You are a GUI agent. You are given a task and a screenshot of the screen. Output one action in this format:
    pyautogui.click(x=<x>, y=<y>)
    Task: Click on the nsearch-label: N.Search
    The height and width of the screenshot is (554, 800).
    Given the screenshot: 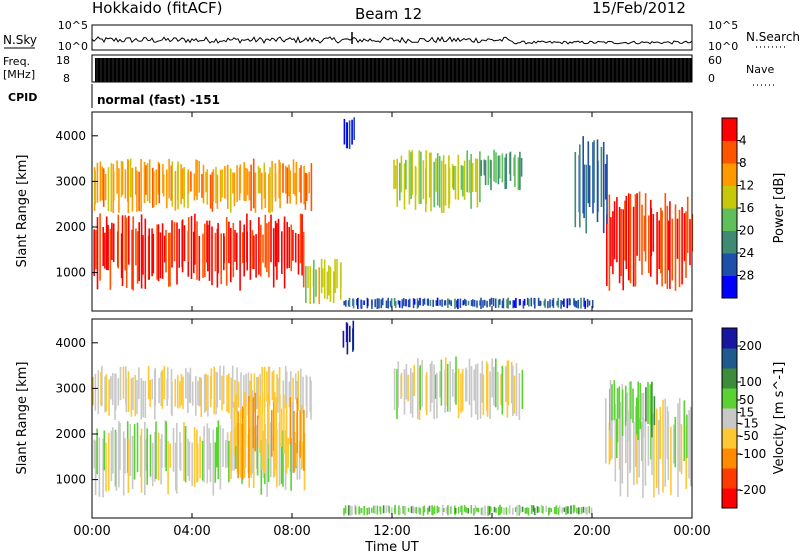 What is the action you would take?
    pyautogui.click(x=773, y=37)
    